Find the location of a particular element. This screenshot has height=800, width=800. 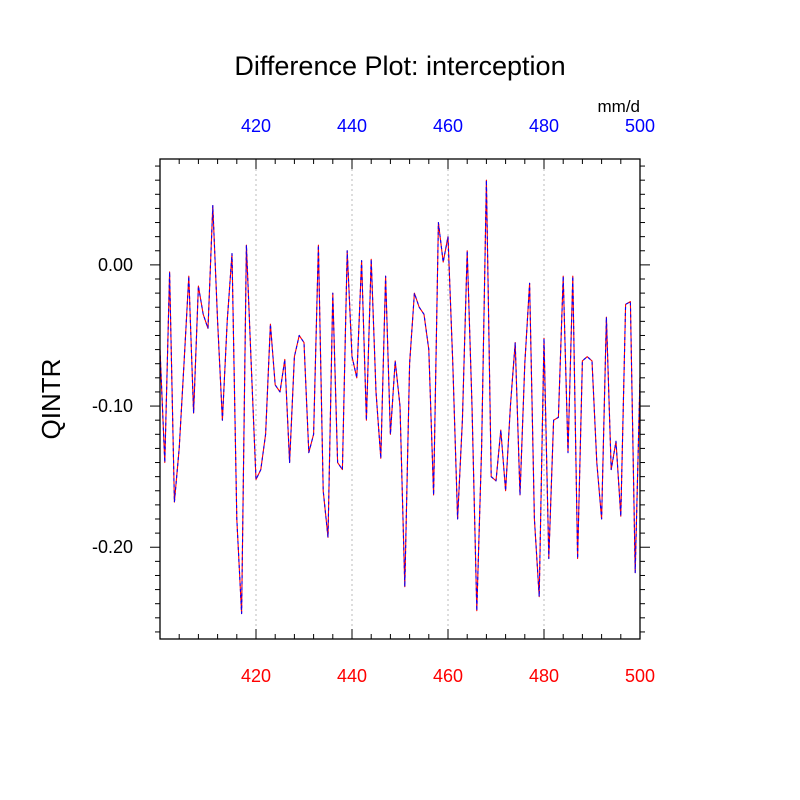

x-tick-label-top: 500 is located at coordinates (640, 126).